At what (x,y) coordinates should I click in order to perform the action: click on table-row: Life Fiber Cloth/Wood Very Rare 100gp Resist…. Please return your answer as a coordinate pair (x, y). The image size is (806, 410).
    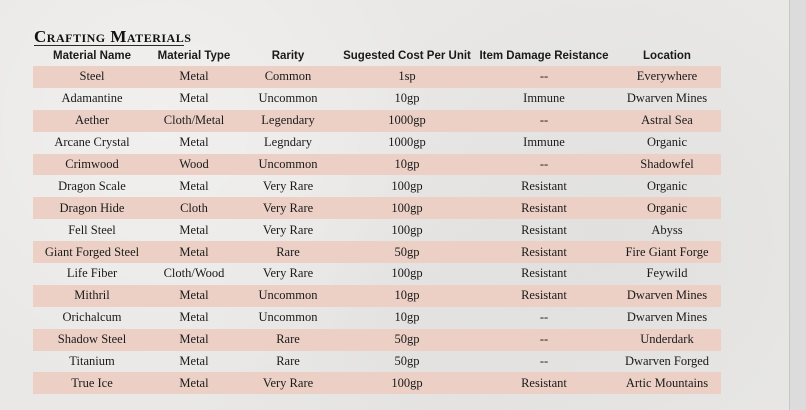
    Looking at the image, I should click on (377, 274).